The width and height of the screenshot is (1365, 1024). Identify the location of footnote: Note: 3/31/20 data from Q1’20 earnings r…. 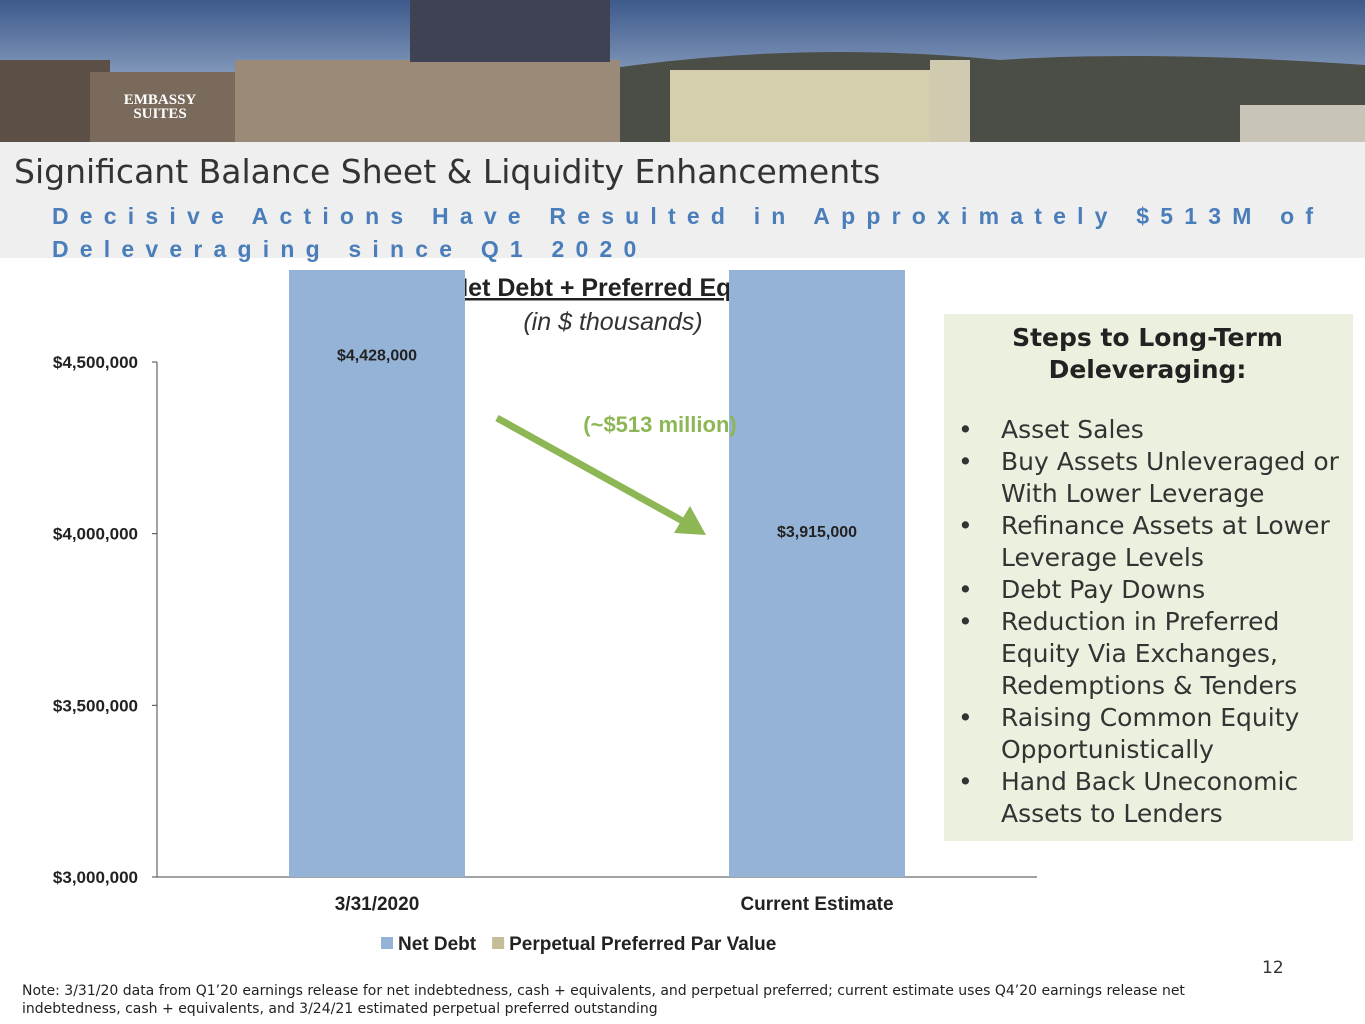
(603, 1000).